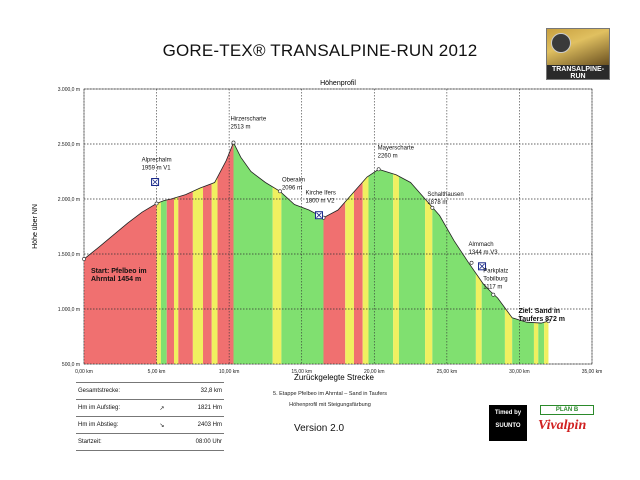  I want to click on y-tick-label: 2.500,0 m, so click(69, 145).